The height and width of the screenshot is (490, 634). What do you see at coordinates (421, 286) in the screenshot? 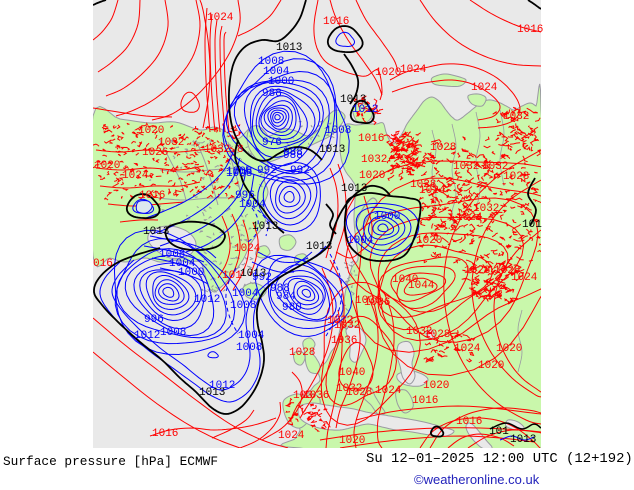
I see `svg-text: 1044` at bounding box center [421, 286].